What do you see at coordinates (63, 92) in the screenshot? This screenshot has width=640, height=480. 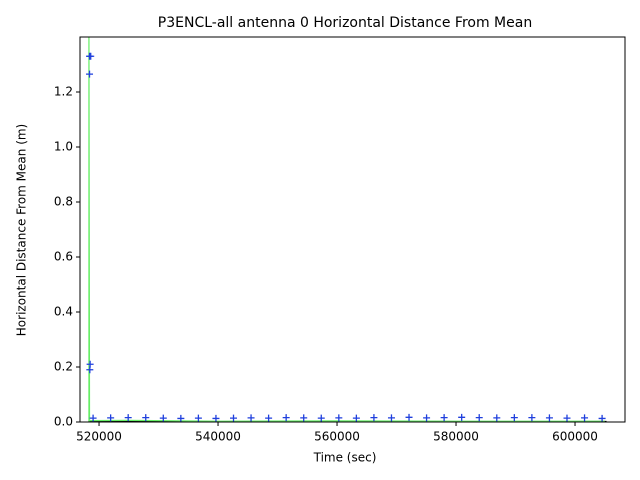 I see `y-tick-label: 1.2` at bounding box center [63, 92].